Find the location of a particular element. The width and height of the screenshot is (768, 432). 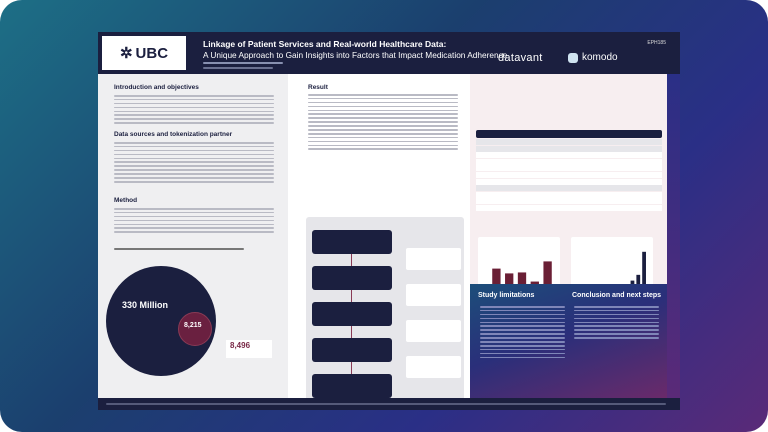

ubc-logo-icon: ✲ is located at coordinates (126, 53).